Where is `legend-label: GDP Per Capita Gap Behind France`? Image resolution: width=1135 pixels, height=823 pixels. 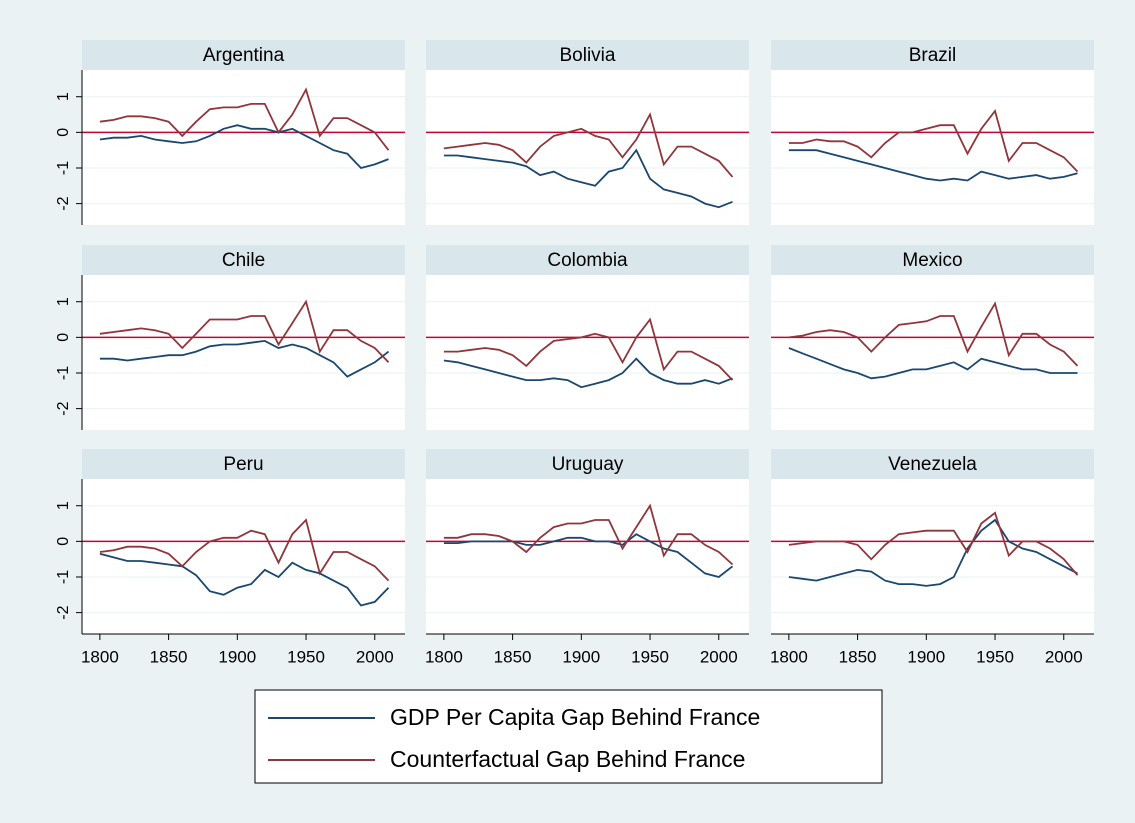 legend-label: GDP Per Capita Gap Behind France is located at coordinates (575, 717).